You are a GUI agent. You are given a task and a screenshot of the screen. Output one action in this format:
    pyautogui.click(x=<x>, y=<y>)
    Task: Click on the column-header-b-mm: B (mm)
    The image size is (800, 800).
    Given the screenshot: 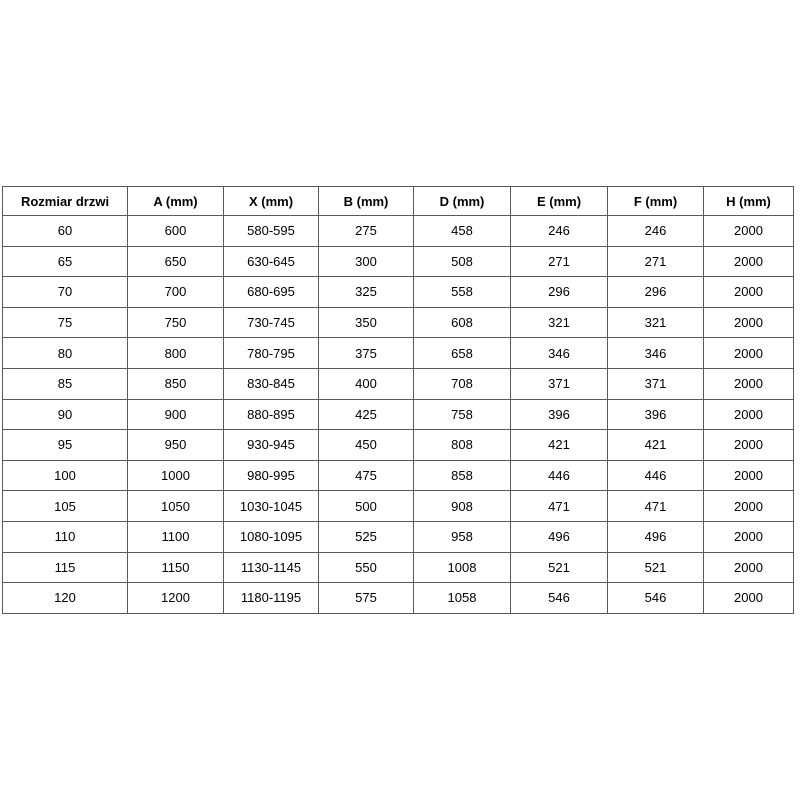 What is the action you would take?
    pyautogui.click(x=366, y=201)
    